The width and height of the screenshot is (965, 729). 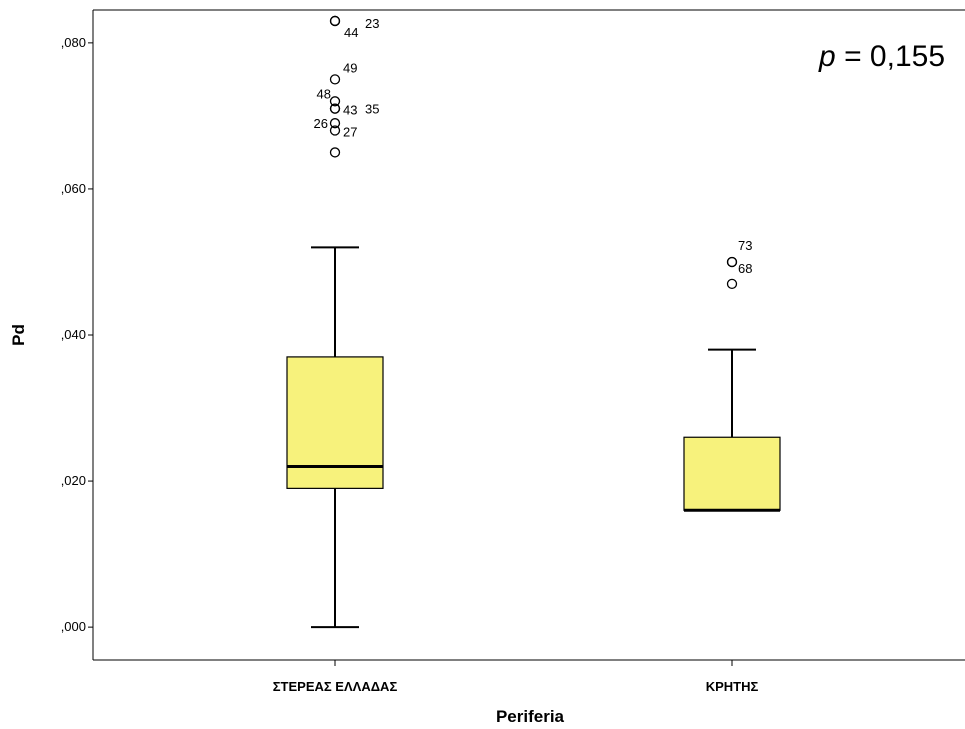 I want to click on p-symbol: p, so click(x=827, y=56).